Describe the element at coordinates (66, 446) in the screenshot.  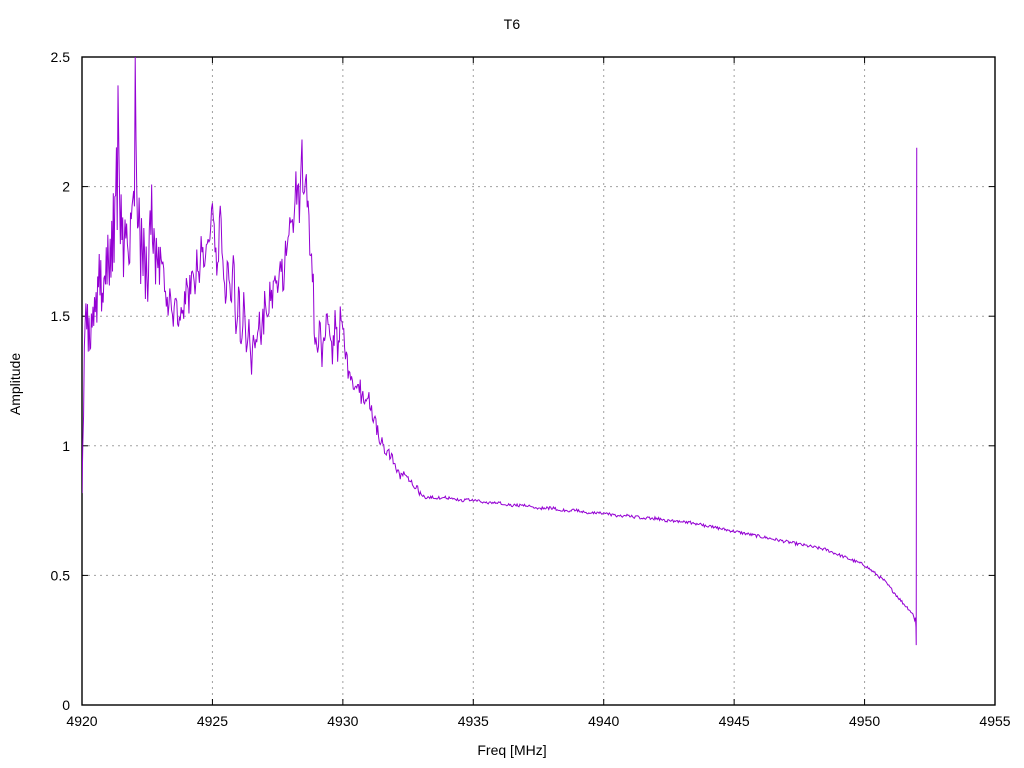
I see `y-tick-label: 1` at that location.